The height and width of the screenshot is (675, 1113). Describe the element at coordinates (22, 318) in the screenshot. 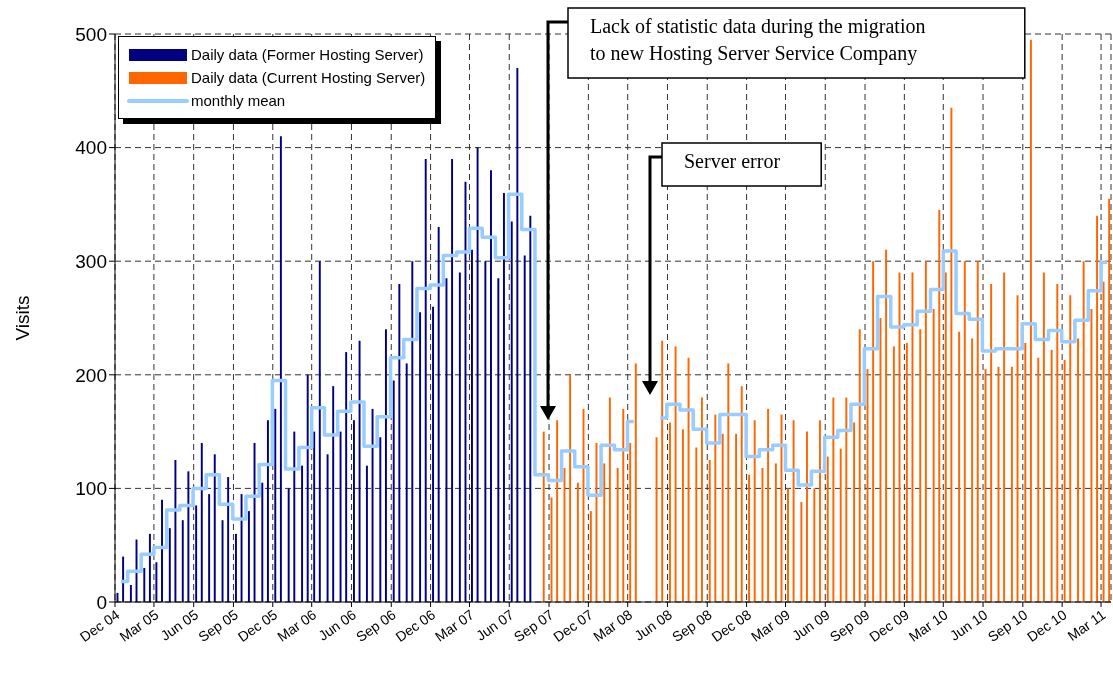

I see `y-axis-title: Visits` at that location.